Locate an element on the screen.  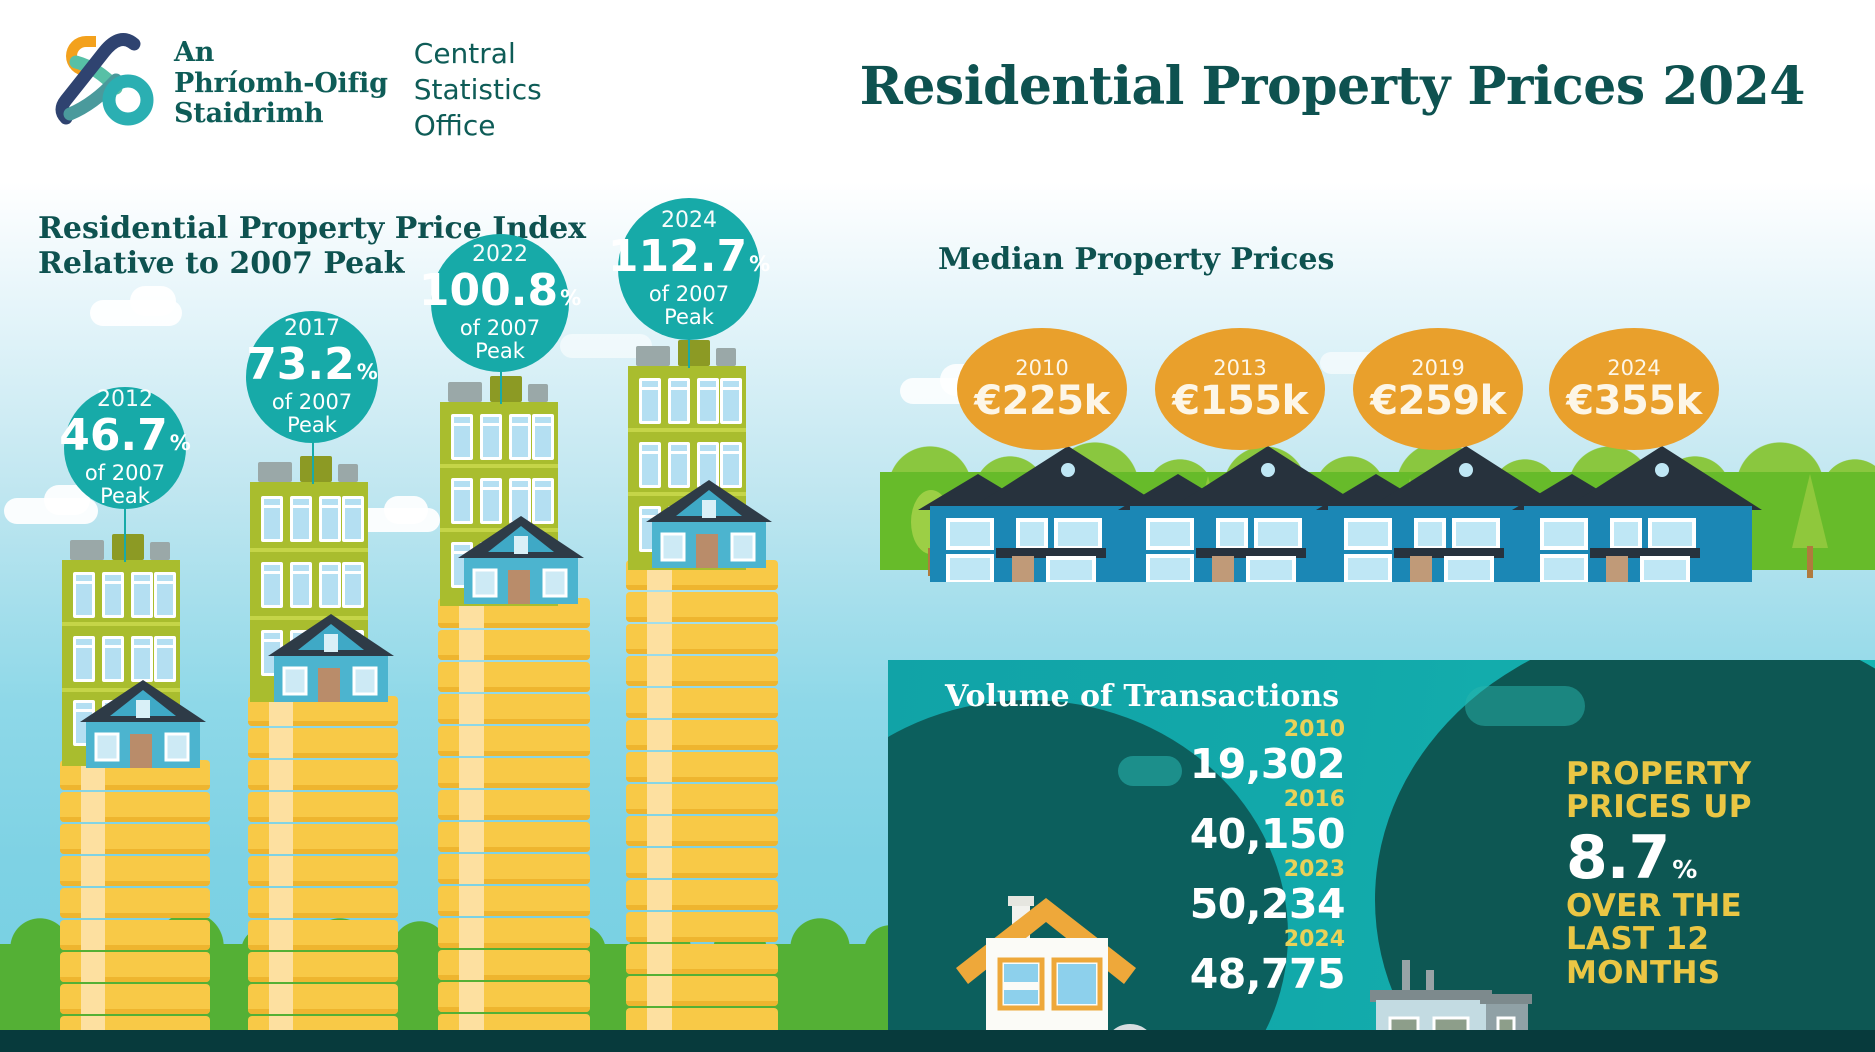
median-price-amount: €225k is located at coordinates (1042, 400).